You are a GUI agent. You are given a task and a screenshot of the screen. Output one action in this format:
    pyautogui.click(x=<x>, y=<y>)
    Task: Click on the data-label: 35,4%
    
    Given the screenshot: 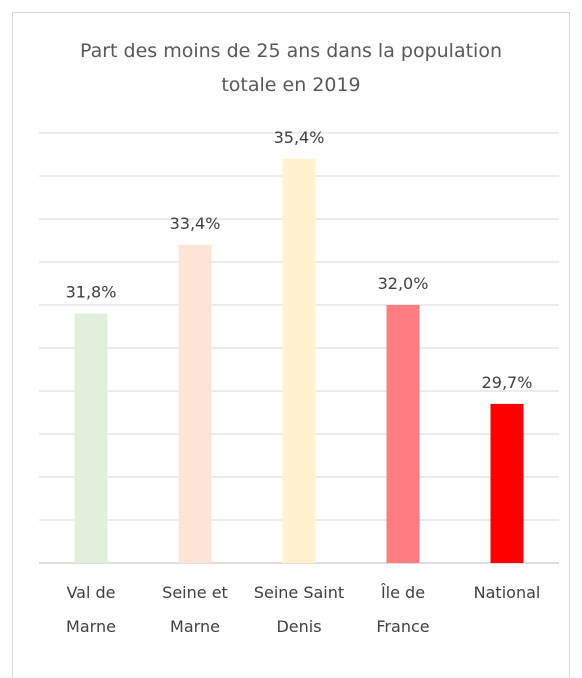 What is the action you would take?
    pyautogui.click(x=299, y=137)
    